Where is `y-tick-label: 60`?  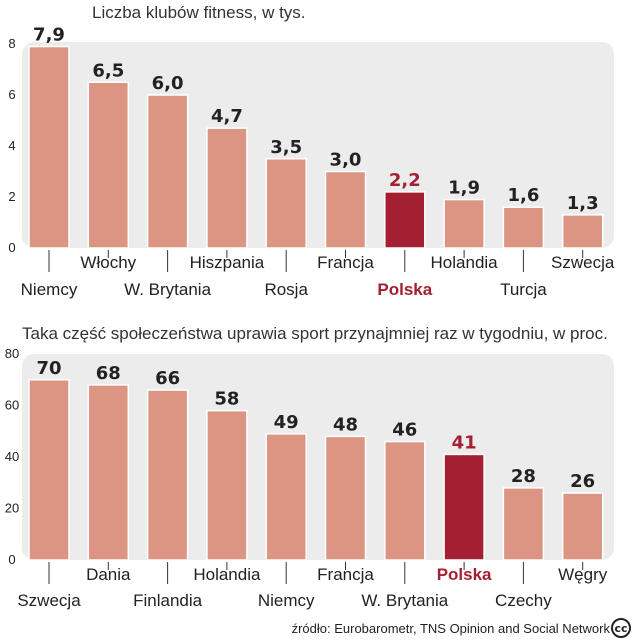 y-tick-label: 60 is located at coordinates (12, 405).